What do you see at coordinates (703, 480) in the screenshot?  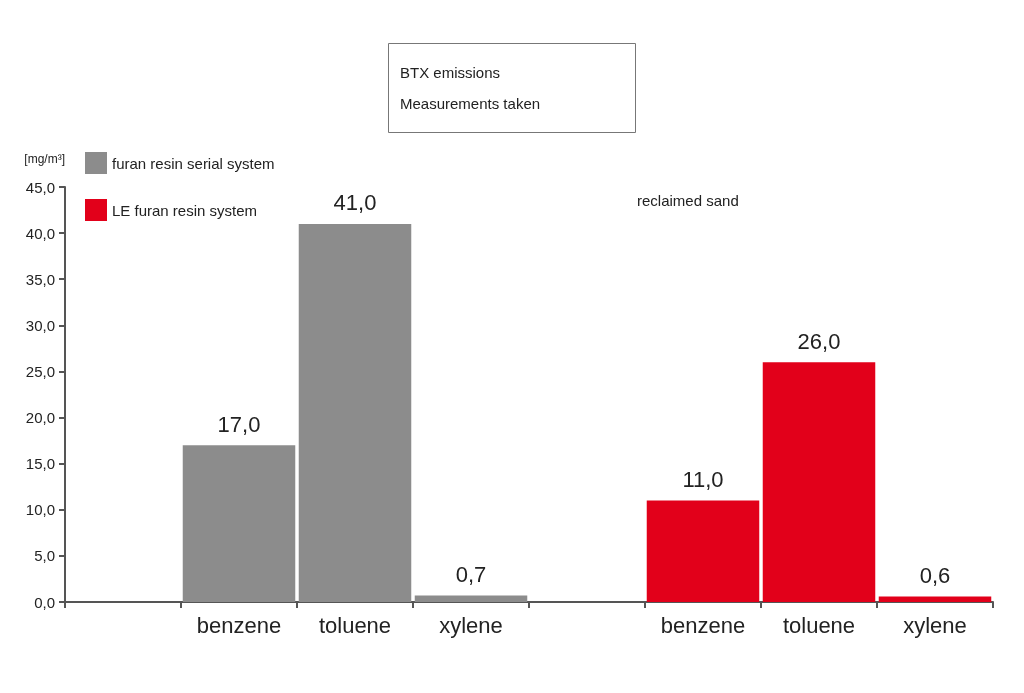 I see `data-label: 11,0` at bounding box center [703, 480].